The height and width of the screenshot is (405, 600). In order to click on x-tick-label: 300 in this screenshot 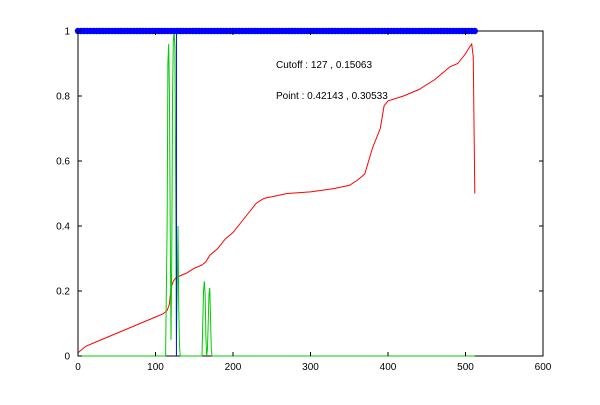, I will do `click(310, 367)`.